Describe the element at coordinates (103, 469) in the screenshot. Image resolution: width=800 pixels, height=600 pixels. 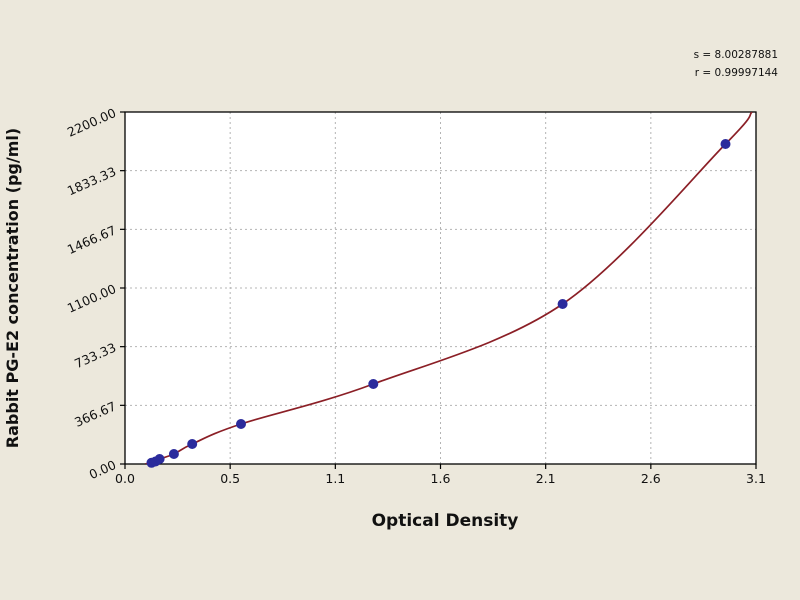
I see `y-tick-label: 0.00` at that location.